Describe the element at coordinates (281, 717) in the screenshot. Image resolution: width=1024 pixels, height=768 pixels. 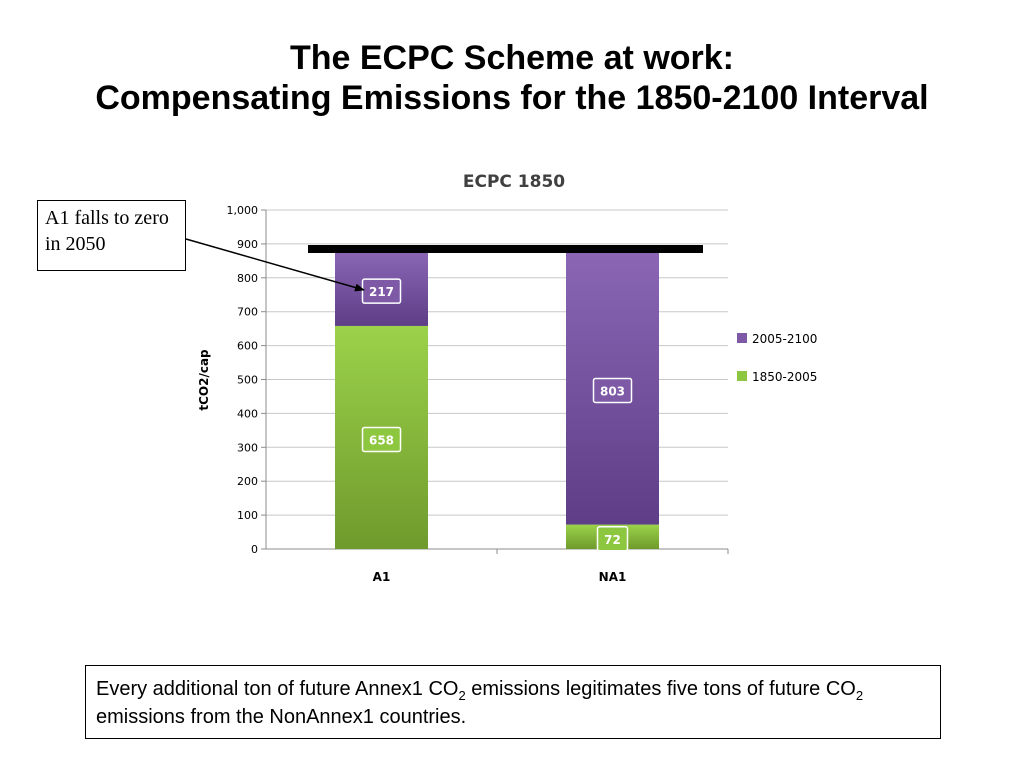
I see `note-text-3: emissions from the NonAnnex1 countries.` at that location.